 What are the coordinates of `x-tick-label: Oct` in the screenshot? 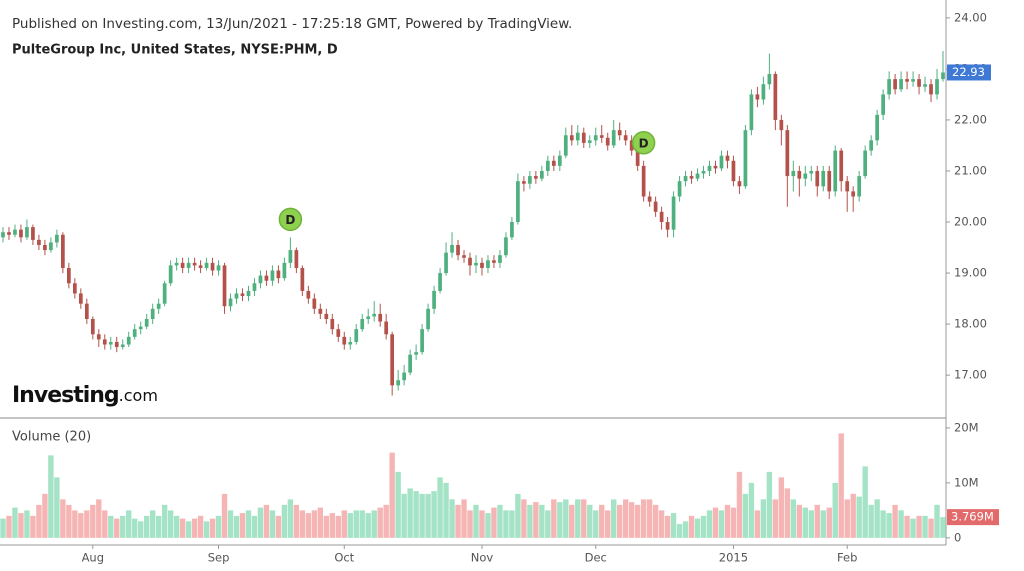 It's located at (344, 558).